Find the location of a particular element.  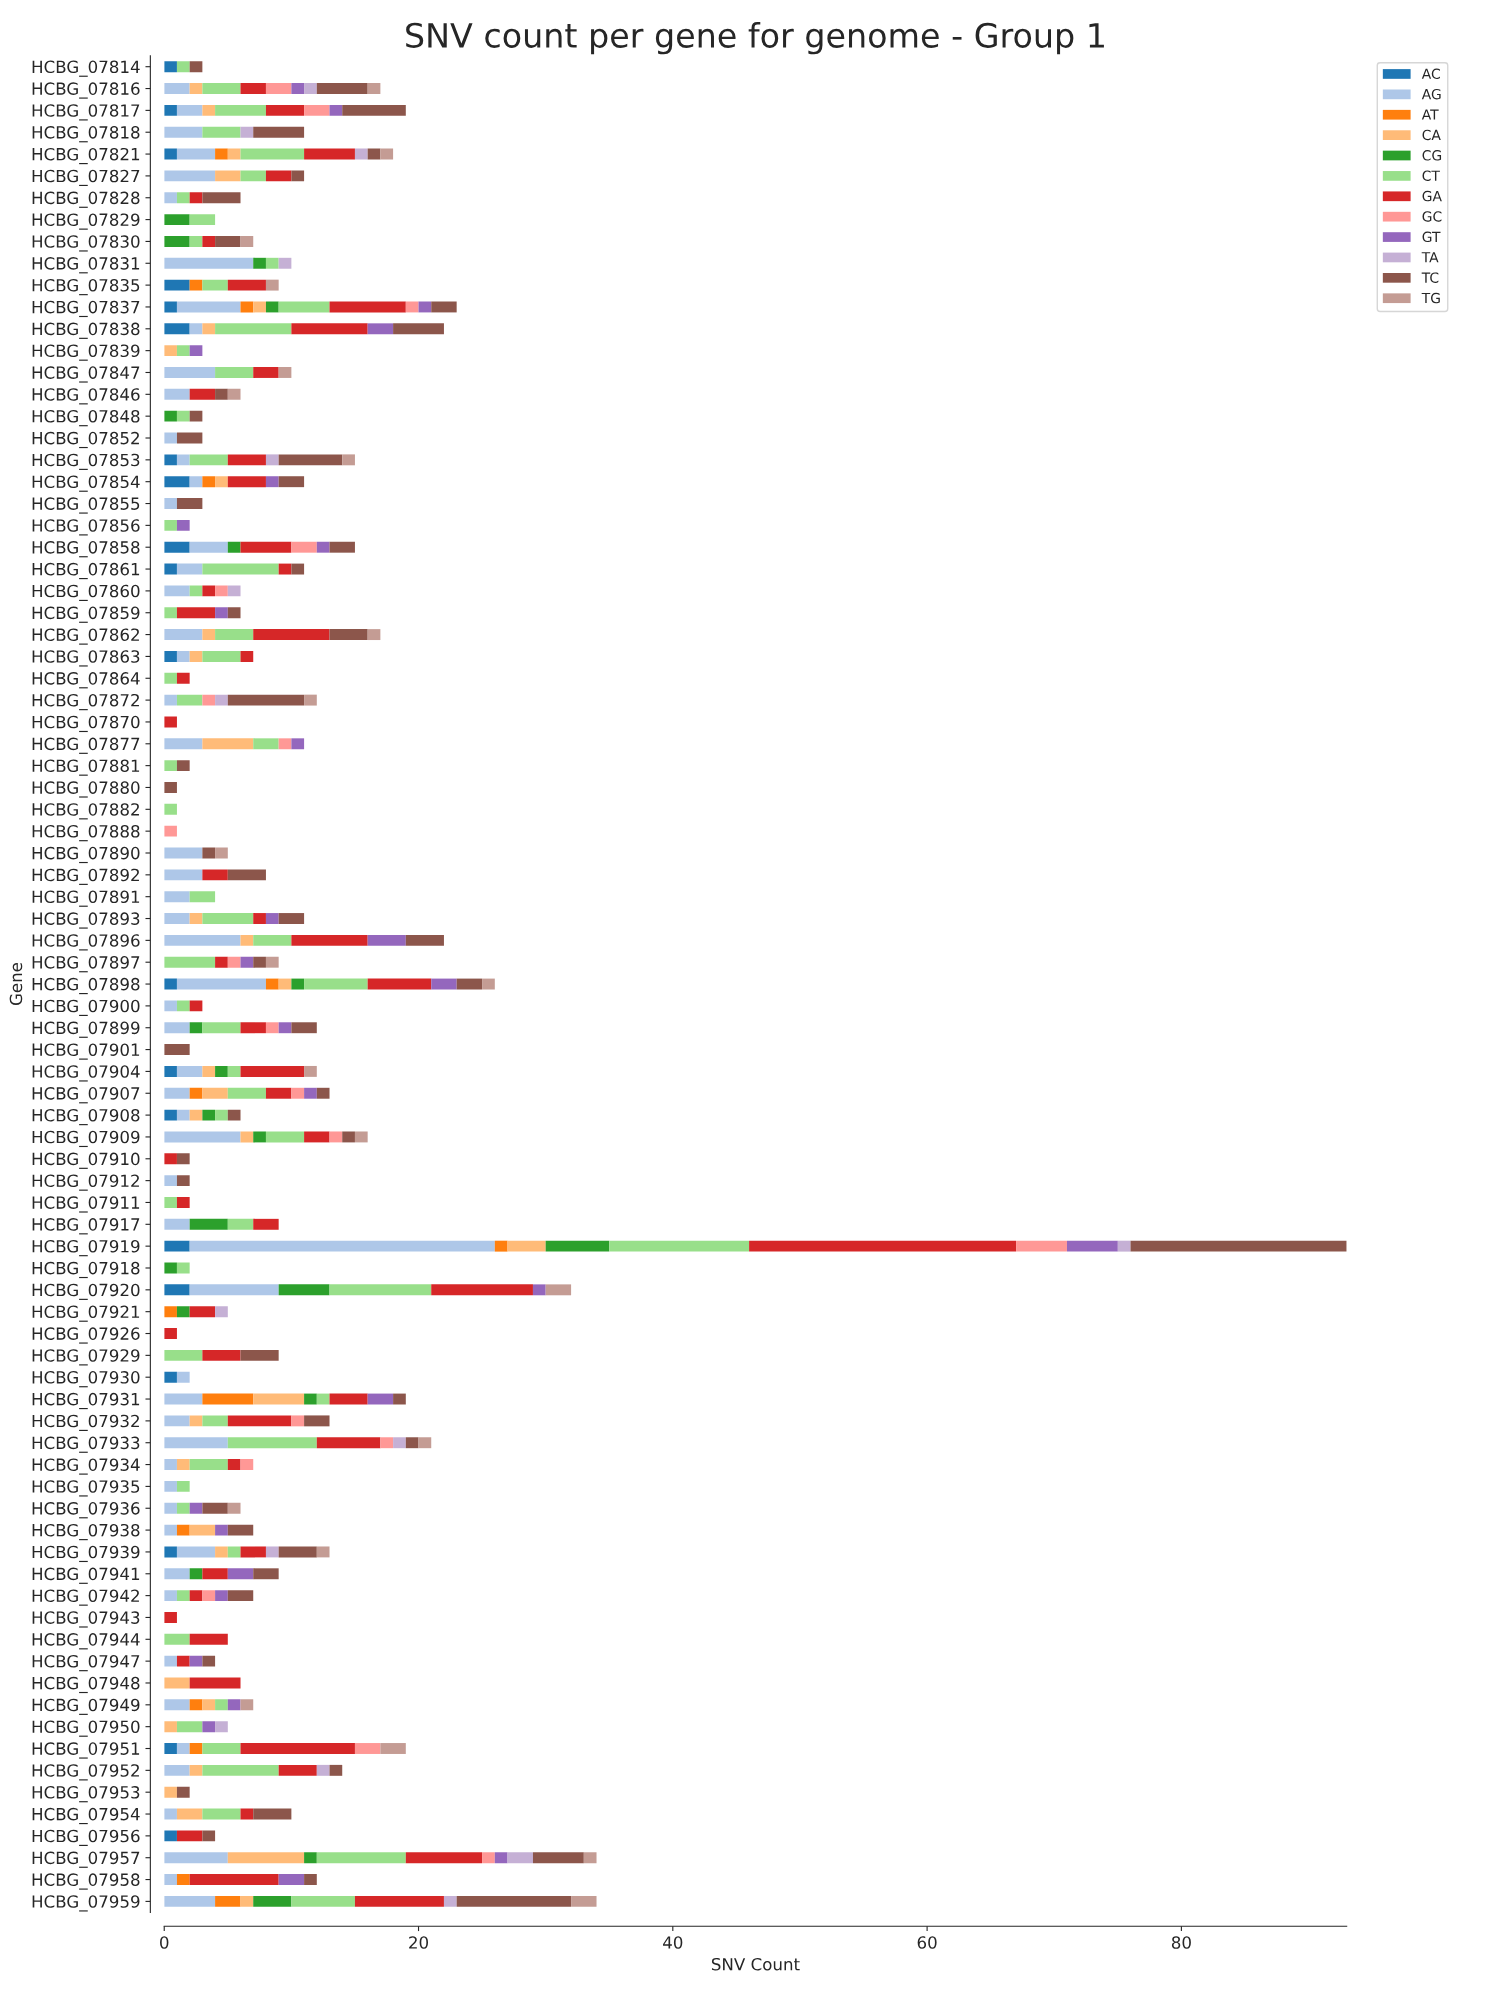

y-tick-label: HCBG_07958 is located at coordinates (86, 1881).